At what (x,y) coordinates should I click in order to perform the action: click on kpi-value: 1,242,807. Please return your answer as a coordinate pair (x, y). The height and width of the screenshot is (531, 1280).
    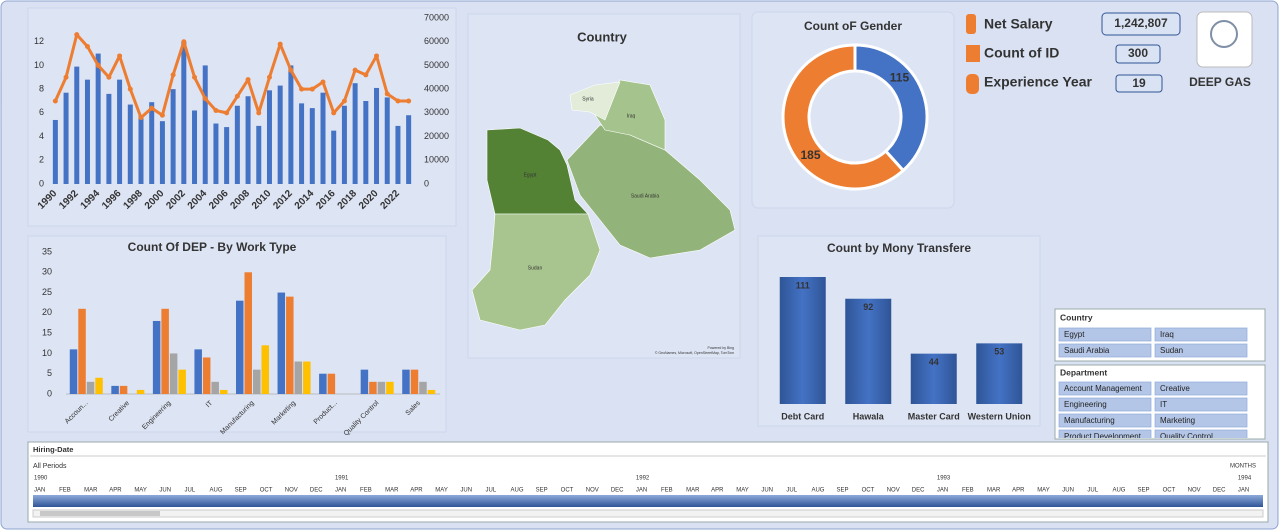
    Looking at the image, I should click on (1141, 23).